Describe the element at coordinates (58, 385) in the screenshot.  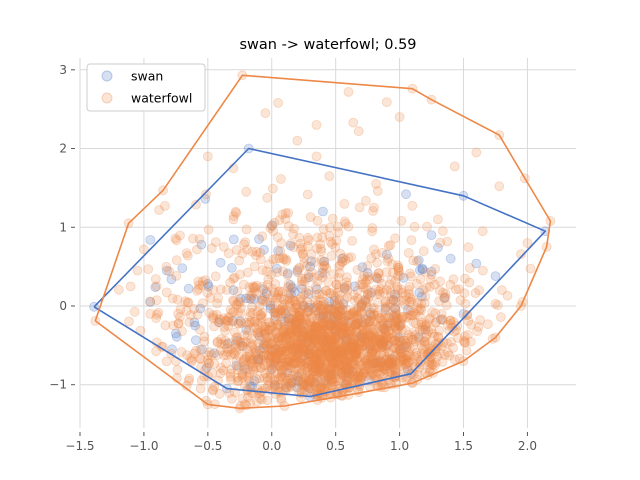
I see `y-tick-label: −1` at that location.